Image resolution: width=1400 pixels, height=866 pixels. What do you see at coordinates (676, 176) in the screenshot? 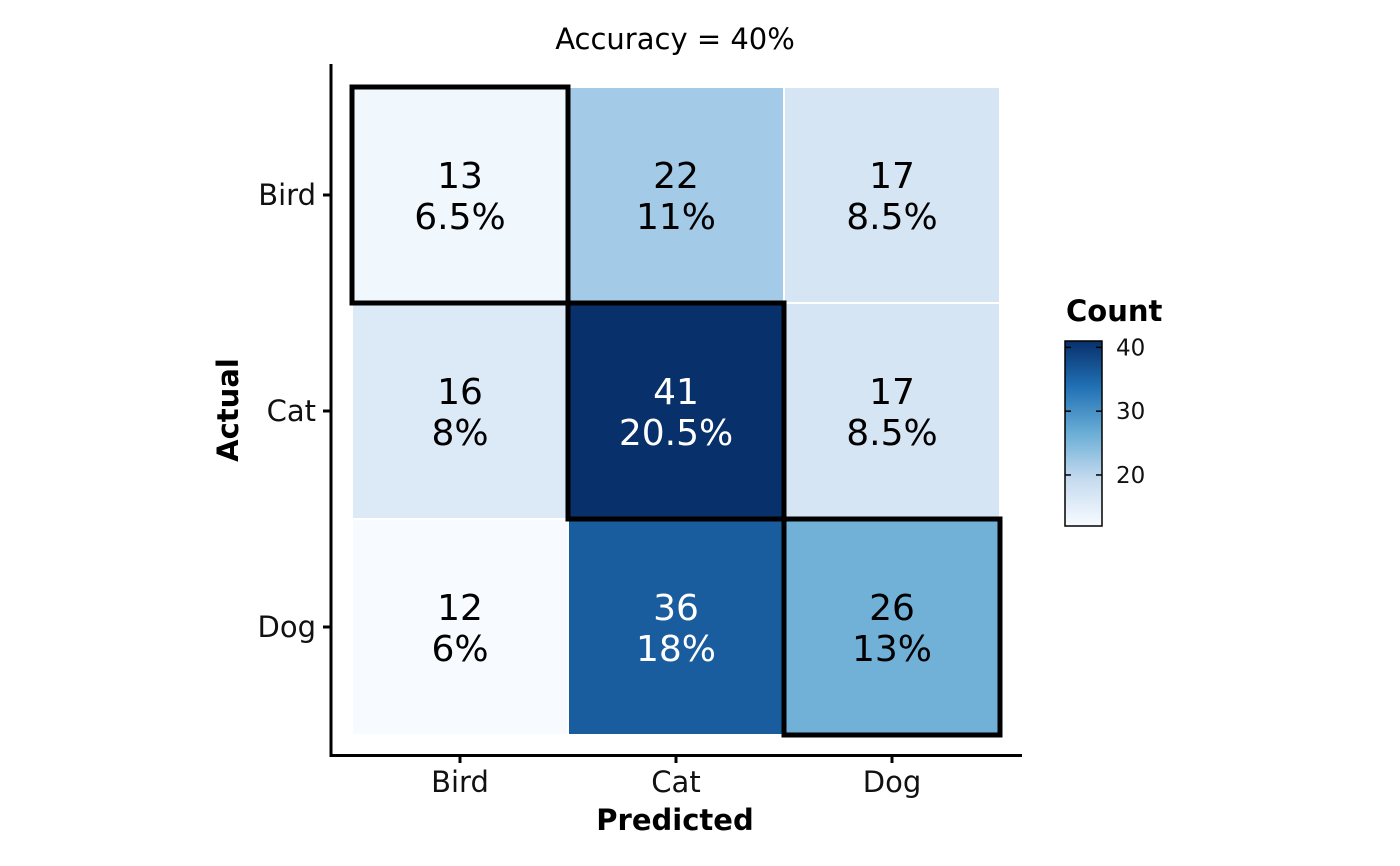
I see `cell-count-label: 22` at bounding box center [676, 176].